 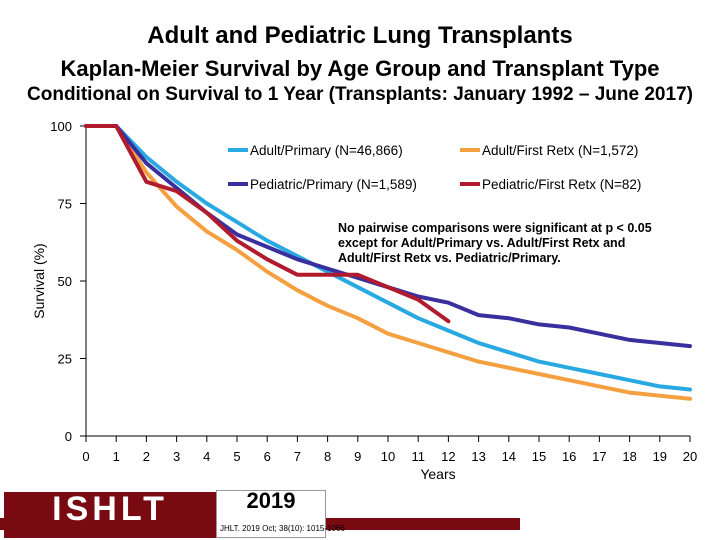 What do you see at coordinates (357, 456) in the screenshot?
I see `x-tick-label: 9` at bounding box center [357, 456].